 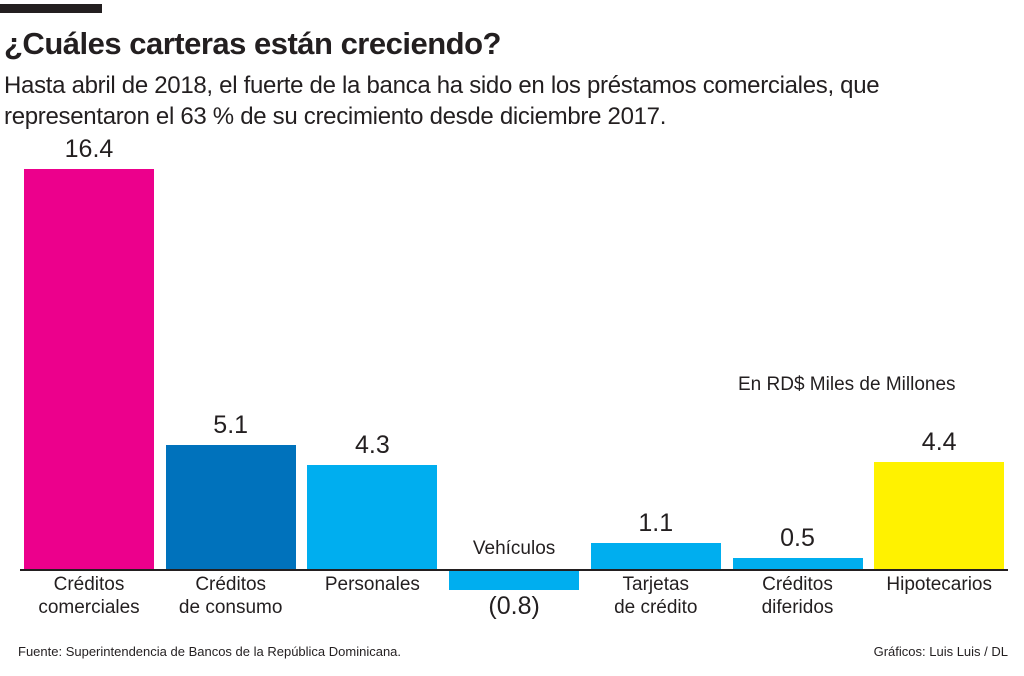 What do you see at coordinates (940, 651) in the screenshot?
I see `credit-note: Gráficos: Luis Luis / DL` at bounding box center [940, 651].